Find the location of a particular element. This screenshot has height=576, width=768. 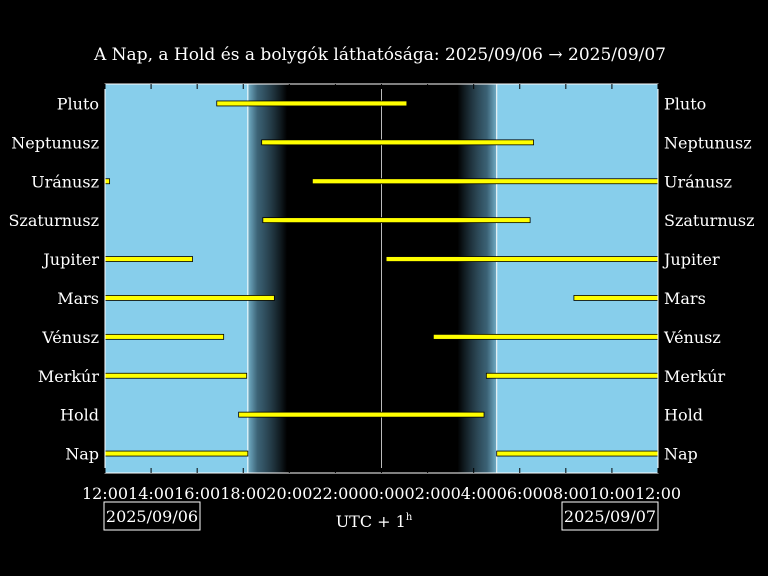

row-label-right: Vénusz is located at coordinates (692, 337).